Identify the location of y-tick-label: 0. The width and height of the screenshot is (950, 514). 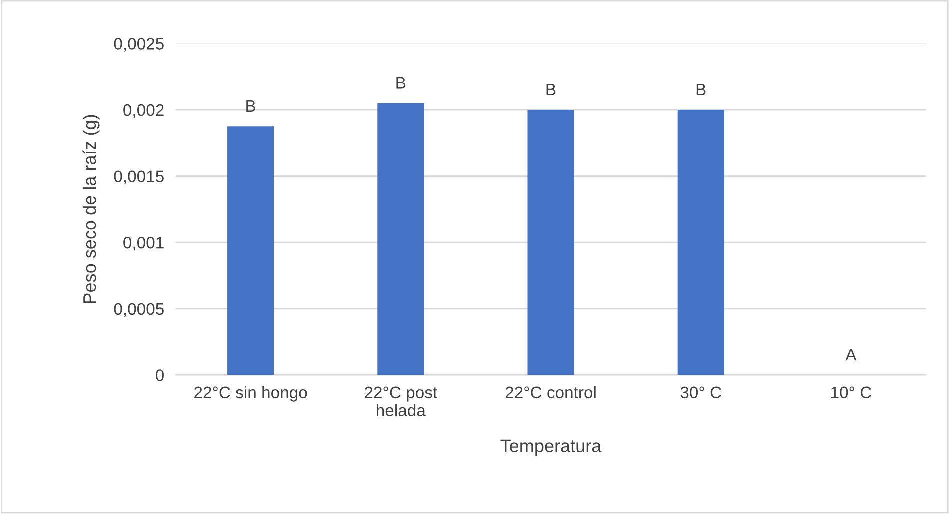
(160, 376).